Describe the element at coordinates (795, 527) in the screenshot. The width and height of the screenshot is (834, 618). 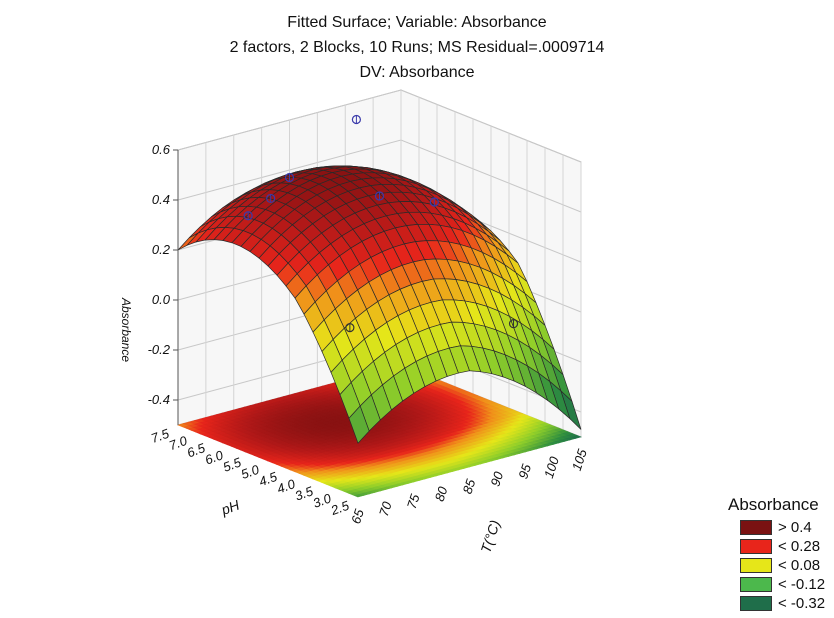
I see `legend-label: > 0.4` at that location.